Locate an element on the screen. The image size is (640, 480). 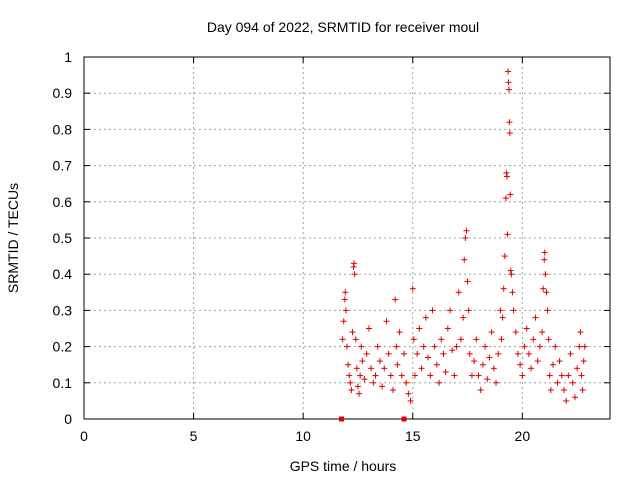
y-tick-label: 0.9 is located at coordinates (63, 93).